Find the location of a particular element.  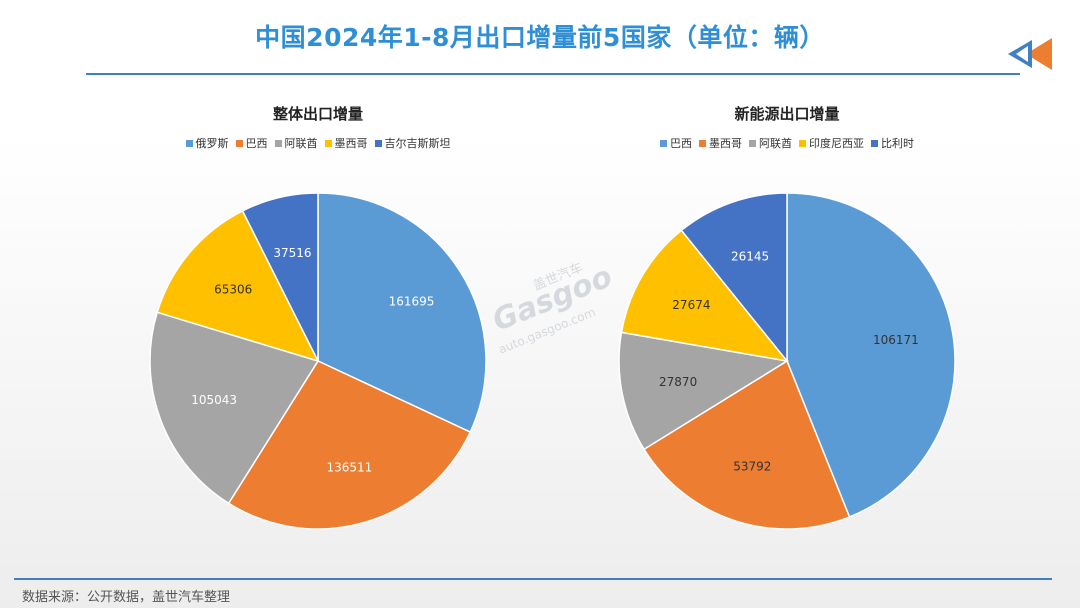

arrow-logo-icon is located at coordinates (1030, 54).